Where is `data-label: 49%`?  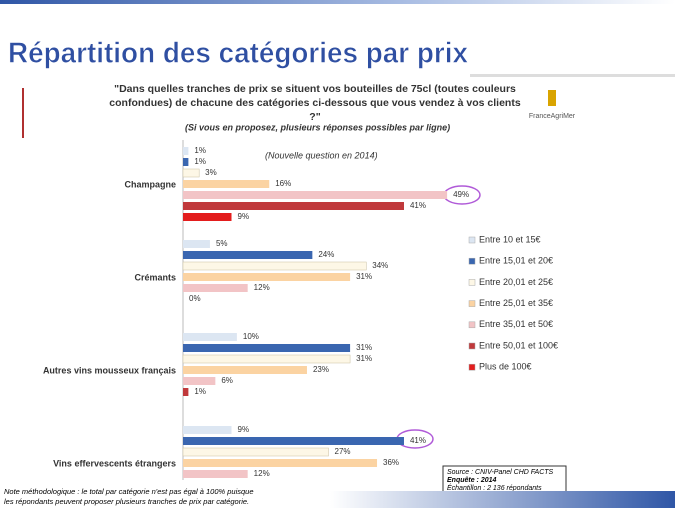
data-label: 49% is located at coordinates (461, 194).